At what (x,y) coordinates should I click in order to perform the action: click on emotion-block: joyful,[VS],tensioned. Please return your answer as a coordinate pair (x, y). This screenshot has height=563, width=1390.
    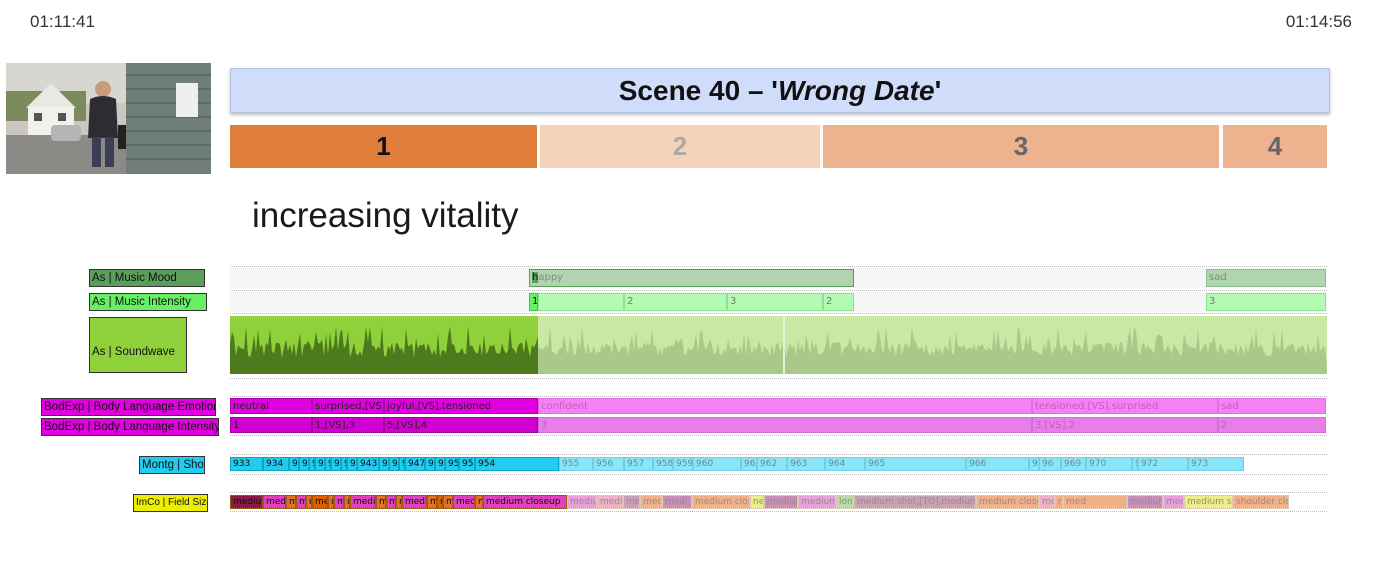
    Looking at the image, I should click on (461, 406).